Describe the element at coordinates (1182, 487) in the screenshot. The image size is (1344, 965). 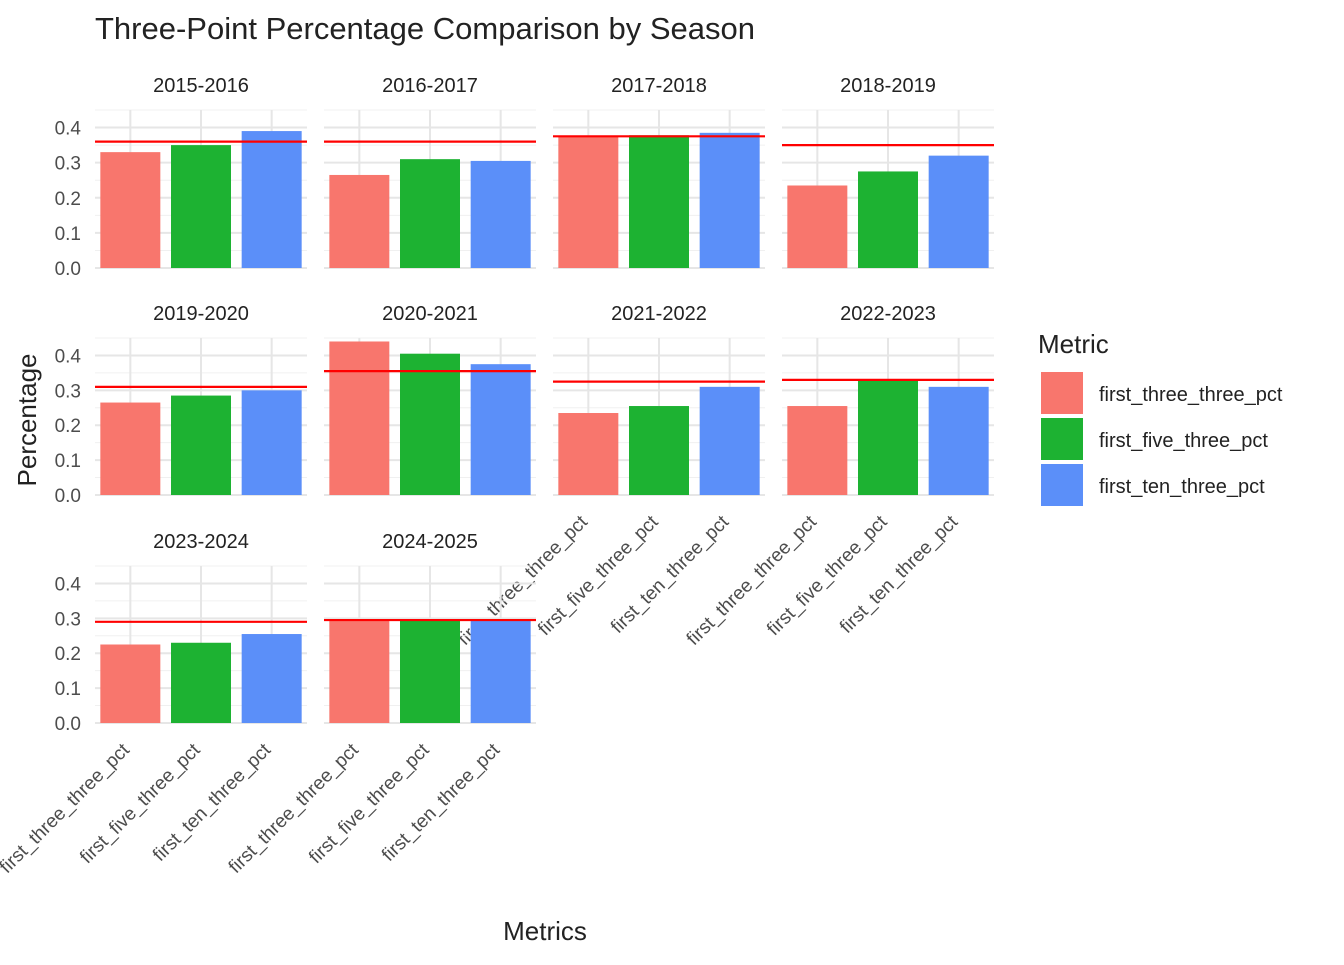
I see `legend-entry-label: first_ten_three_pct` at that location.